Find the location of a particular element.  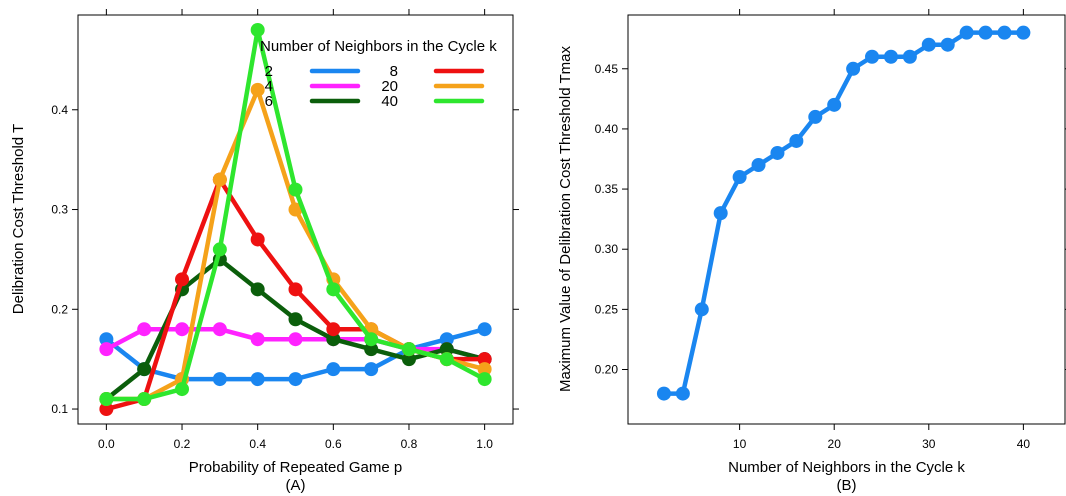

legend-label: 6 is located at coordinates (269, 101).